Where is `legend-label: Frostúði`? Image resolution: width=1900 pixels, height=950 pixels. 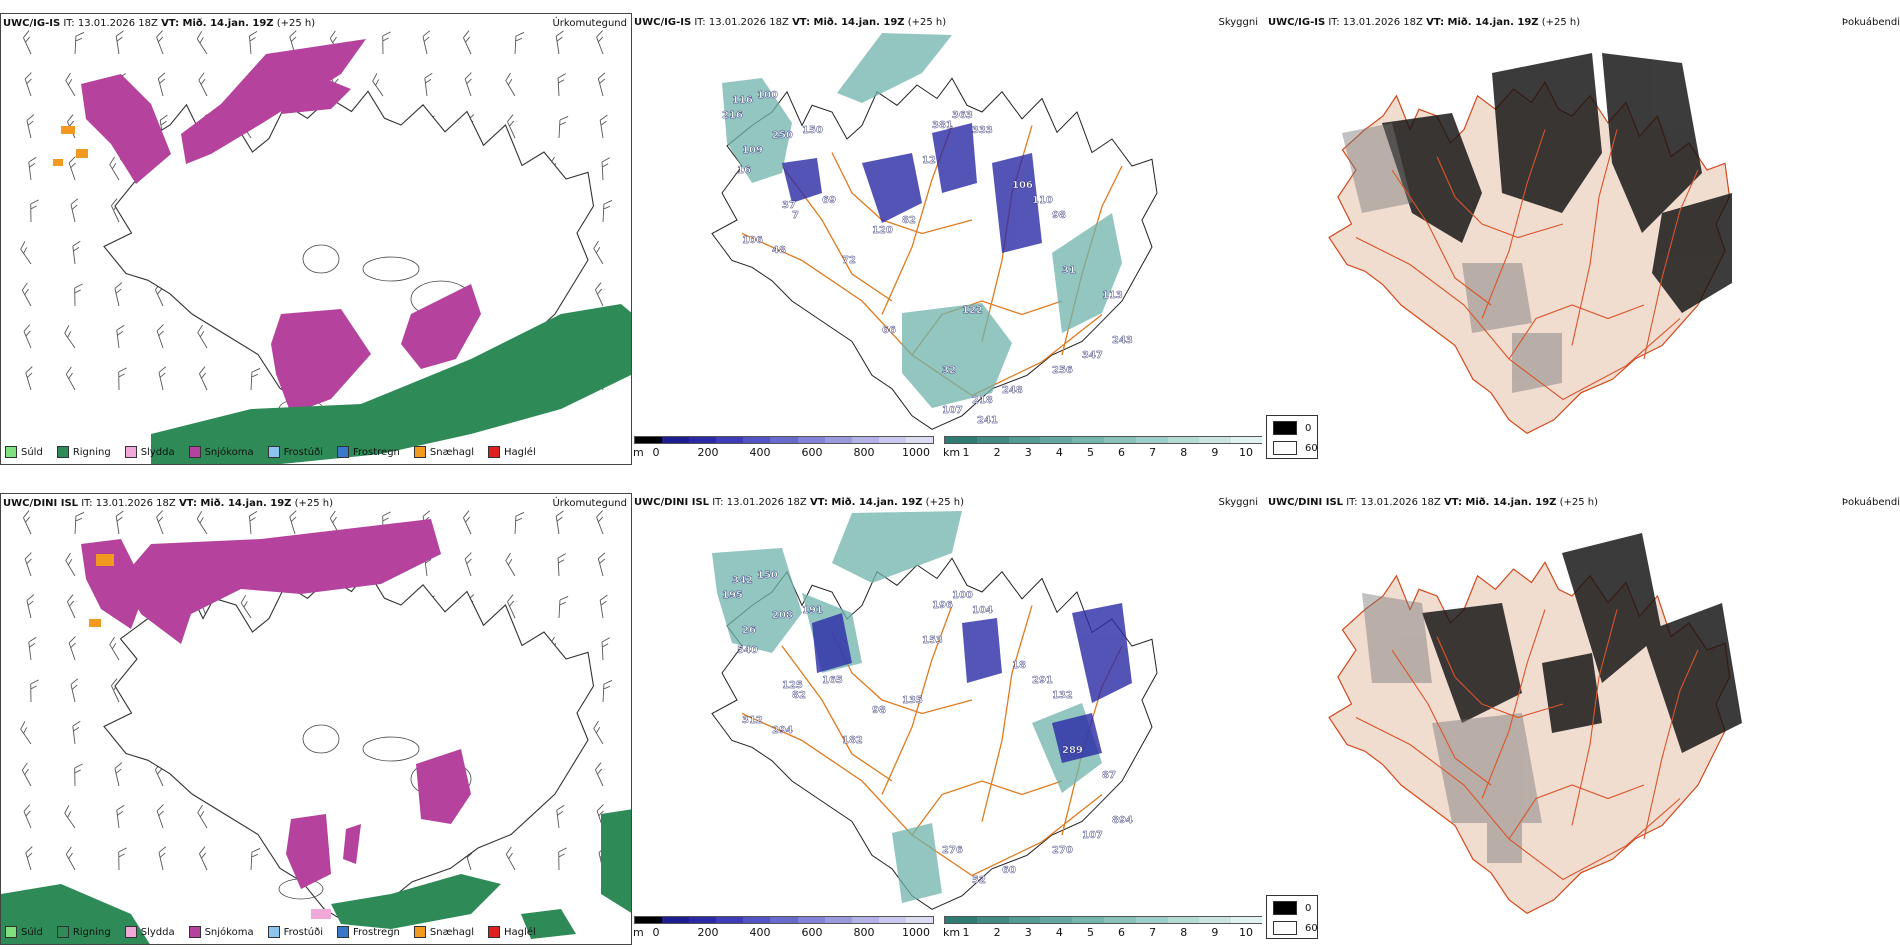
legend-label: Frostúði is located at coordinates (303, 452).